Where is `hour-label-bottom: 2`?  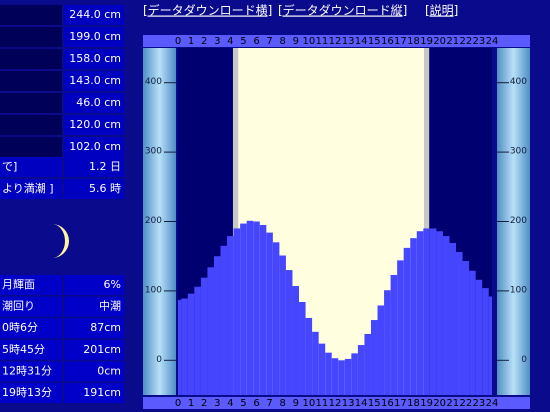 hour-label-bottom: 2 is located at coordinates (204, 403).